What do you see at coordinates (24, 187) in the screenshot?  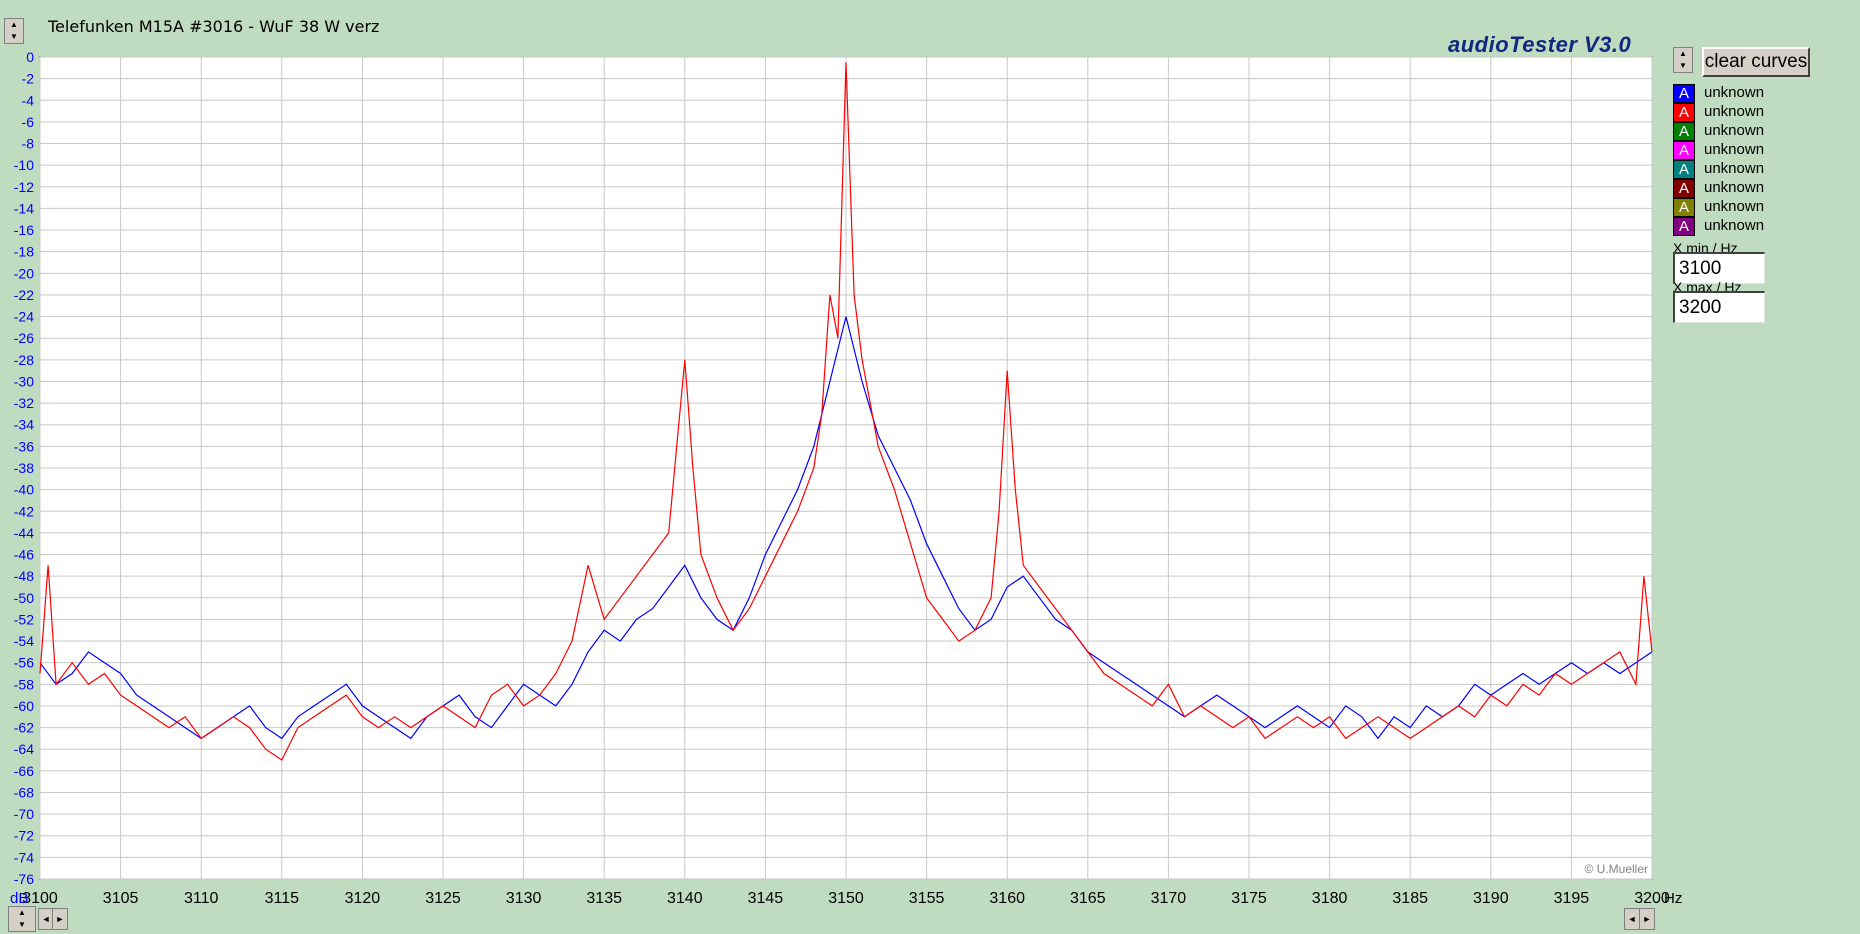 I see `y-tick-label: -12` at bounding box center [24, 187].